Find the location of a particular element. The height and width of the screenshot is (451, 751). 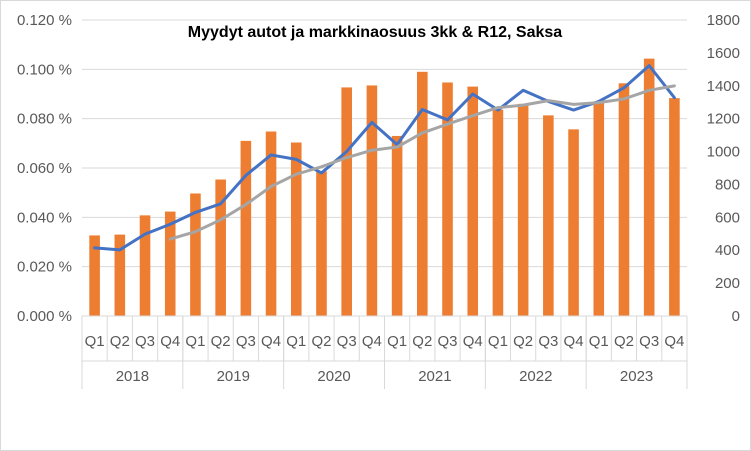

right-tick-label: 1800 is located at coordinates (723, 20).